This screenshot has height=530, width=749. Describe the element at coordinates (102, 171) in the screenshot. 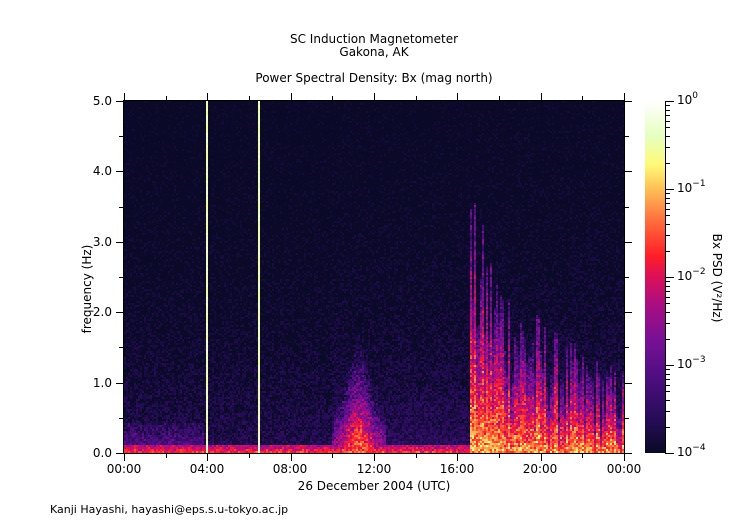

I see `y-tick-label-4: 4.0` at that location.